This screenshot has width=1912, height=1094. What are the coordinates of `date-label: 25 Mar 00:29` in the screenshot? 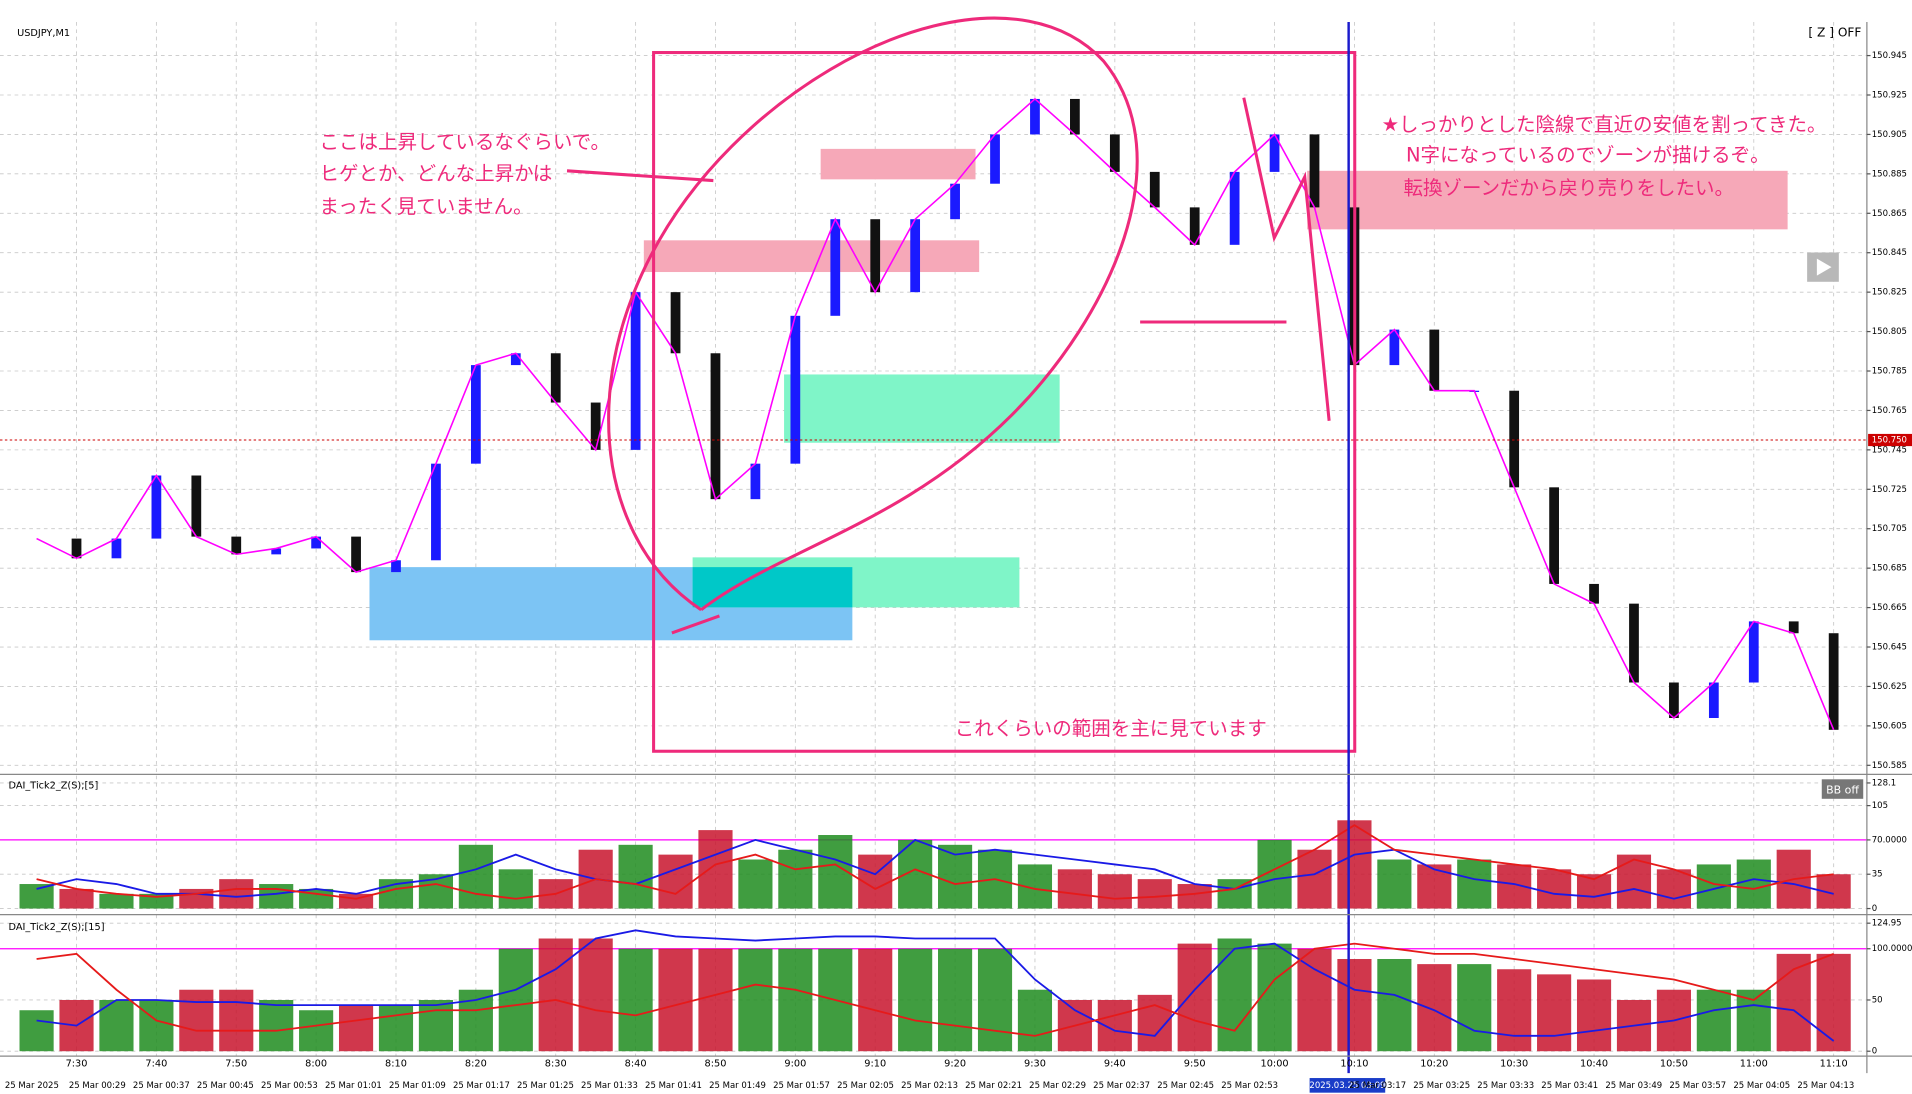 It's located at (97, 1086).